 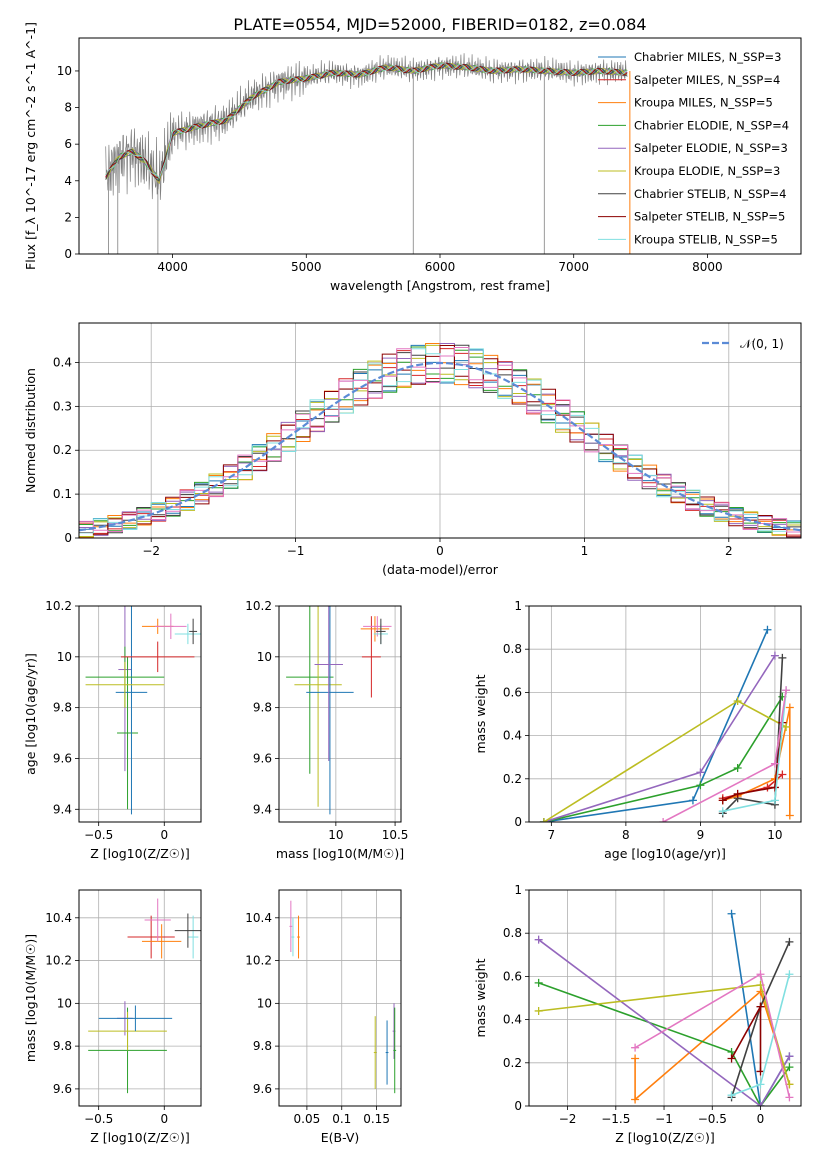 What do you see at coordinates (707, 57) in the screenshot?
I see `legend-label: Chabrier MILES, N_SSP=3` at bounding box center [707, 57].